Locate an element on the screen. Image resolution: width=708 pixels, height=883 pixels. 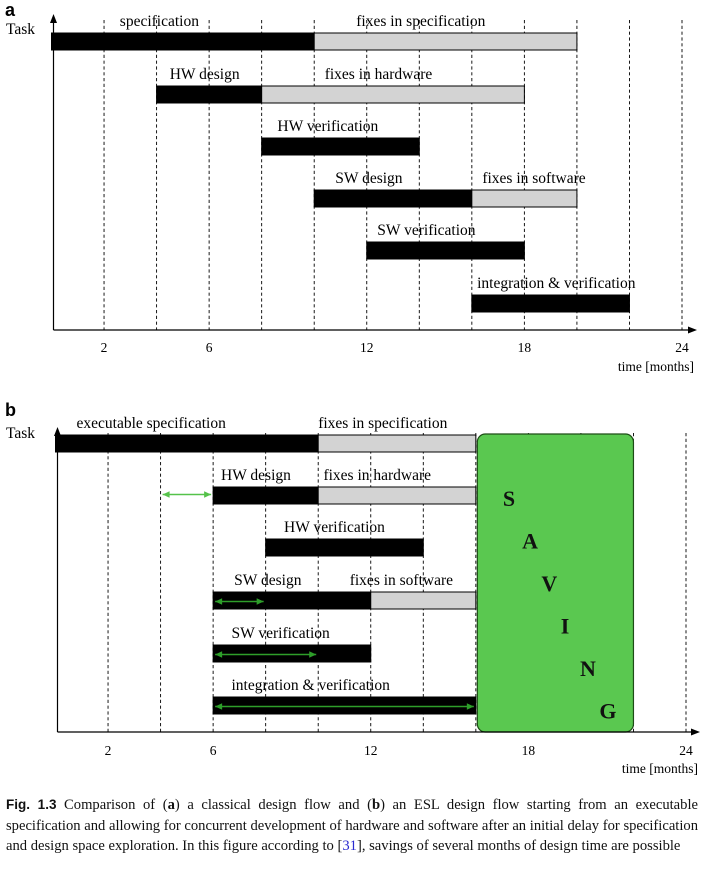
saving-letter: I is located at coordinates (565, 626).